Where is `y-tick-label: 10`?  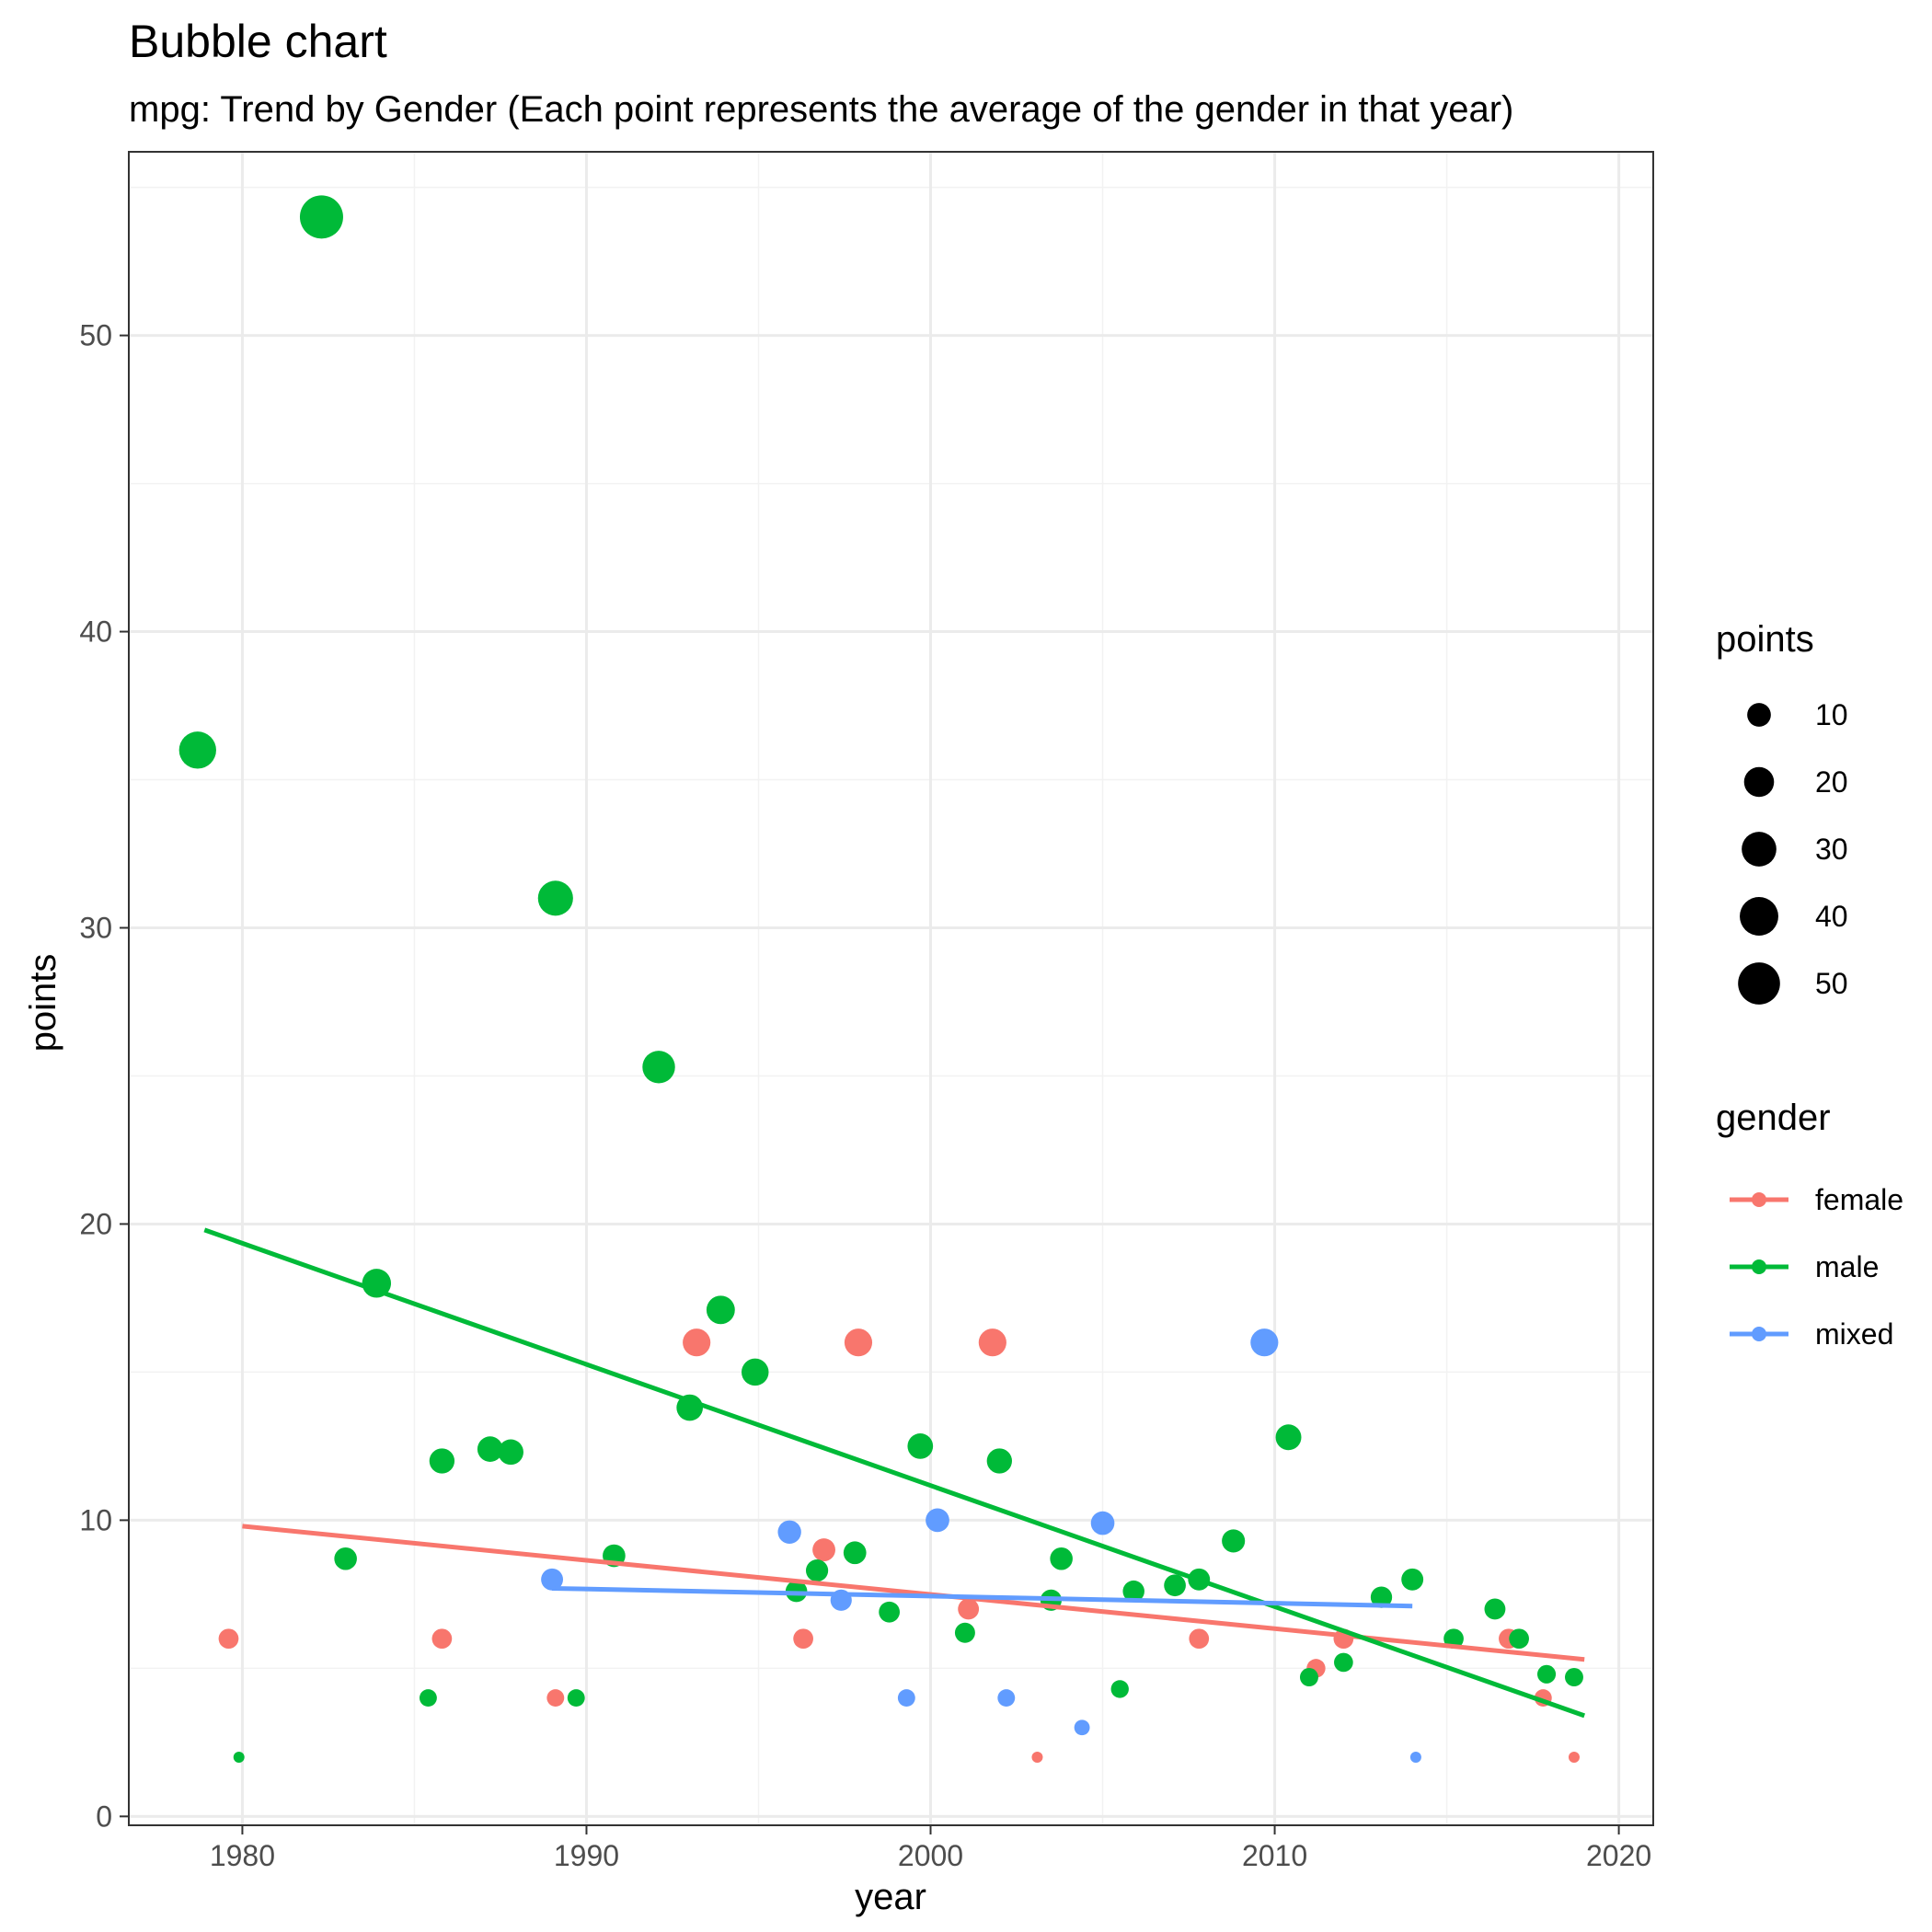
y-tick-label: 10 is located at coordinates (95, 1519).